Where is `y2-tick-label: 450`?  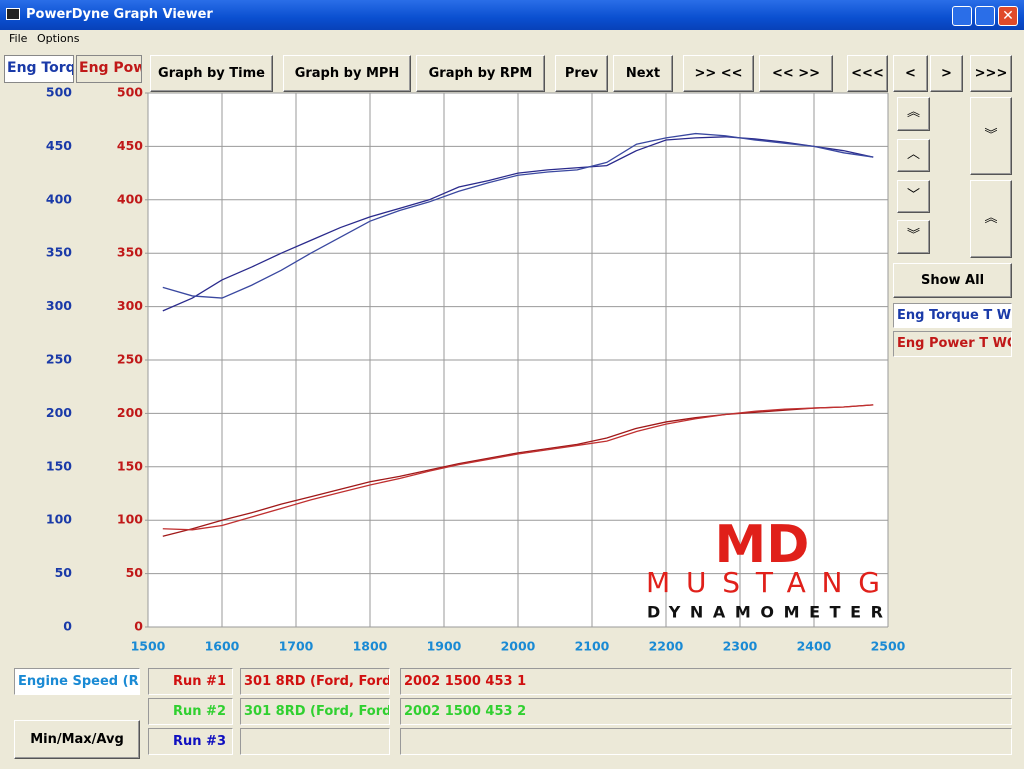
y2-tick-label: 450 is located at coordinates (130, 145).